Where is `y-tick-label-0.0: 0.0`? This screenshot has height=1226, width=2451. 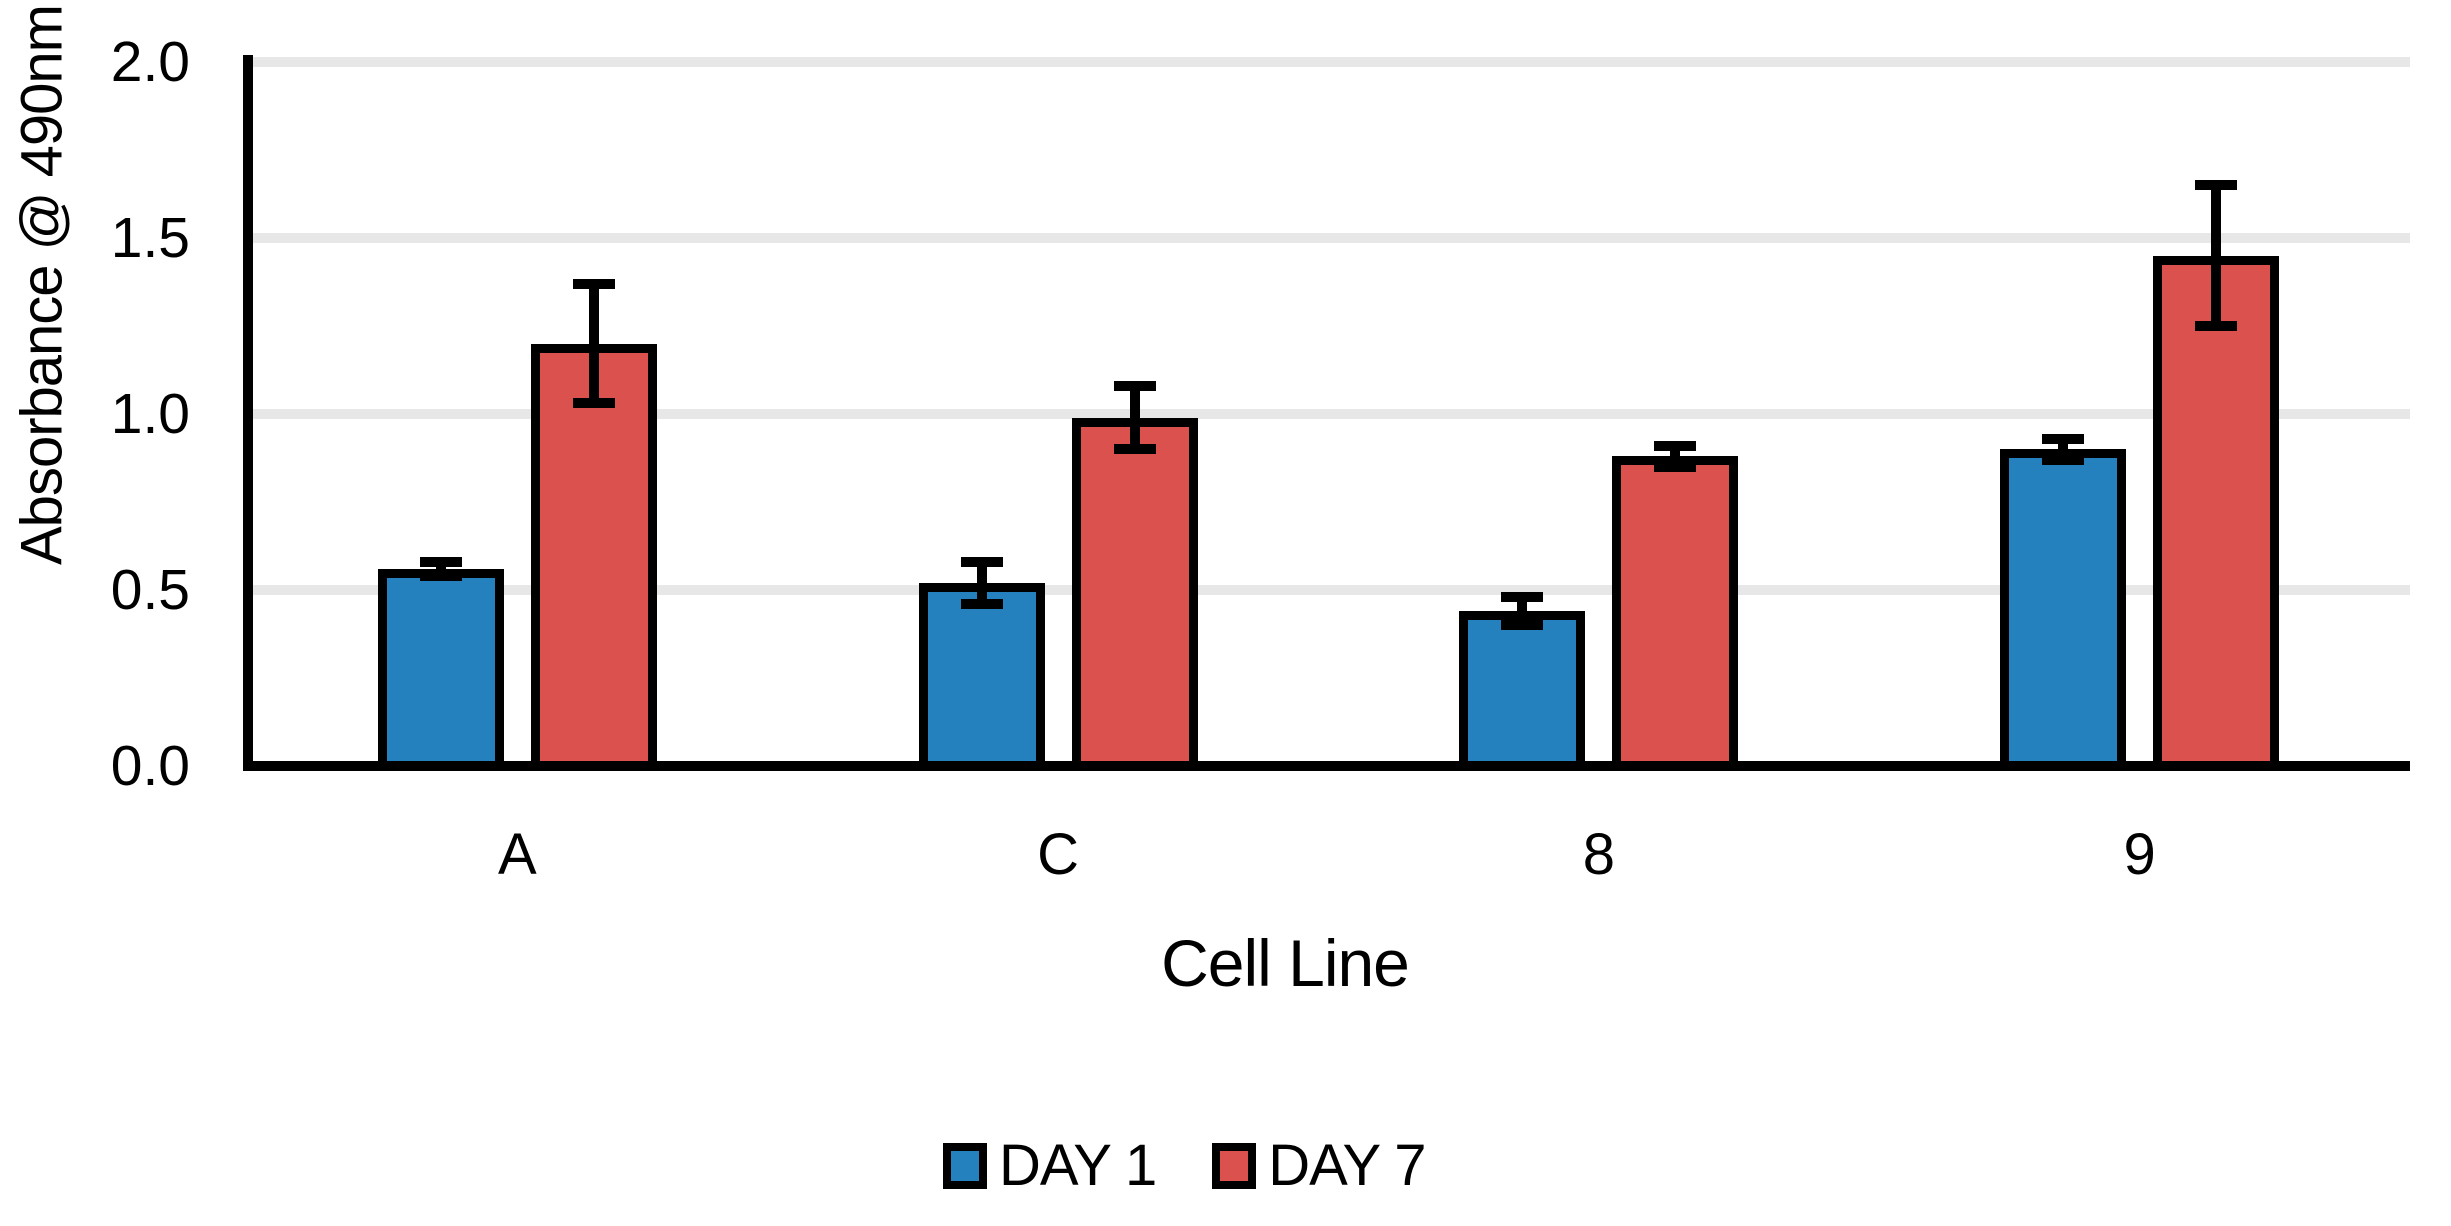
y-tick-label-0.0: 0.0 is located at coordinates (150, 766).